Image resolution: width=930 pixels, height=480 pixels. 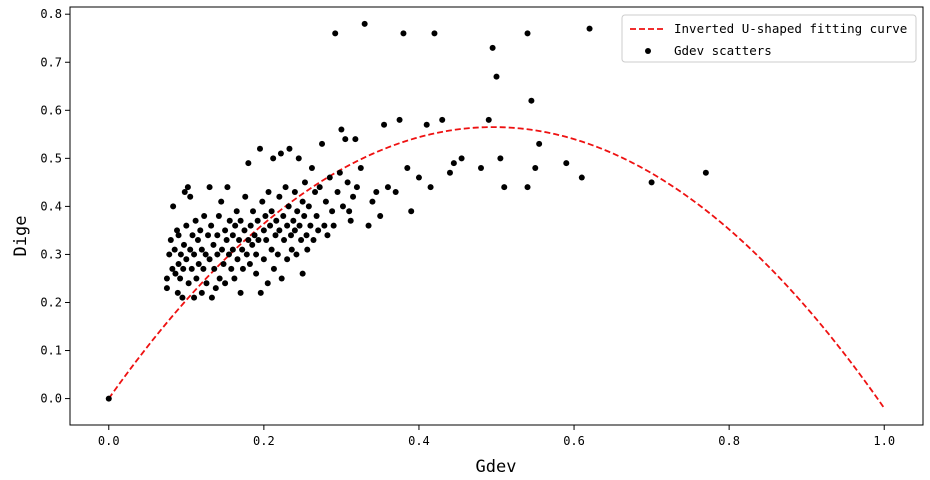 I want to click on y-axis-label: Dige, so click(x=21, y=236).